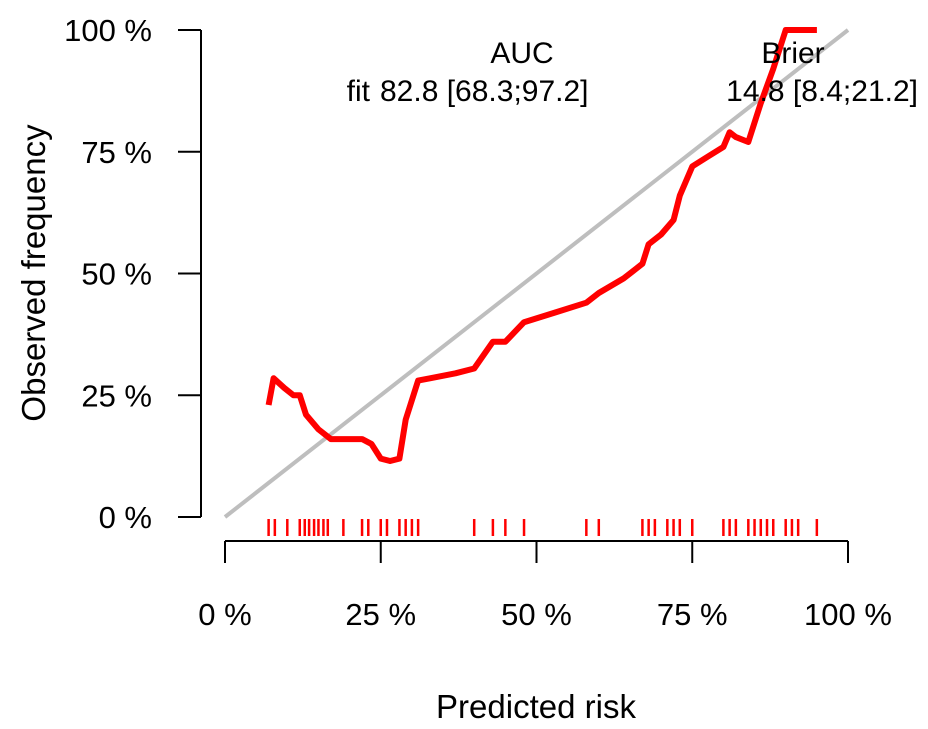 Image resolution: width=928 pixels, height=729 pixels. I want to click on y-axis: 0 % 25 % 50 % 75 % 100 %, so click(133, 274).